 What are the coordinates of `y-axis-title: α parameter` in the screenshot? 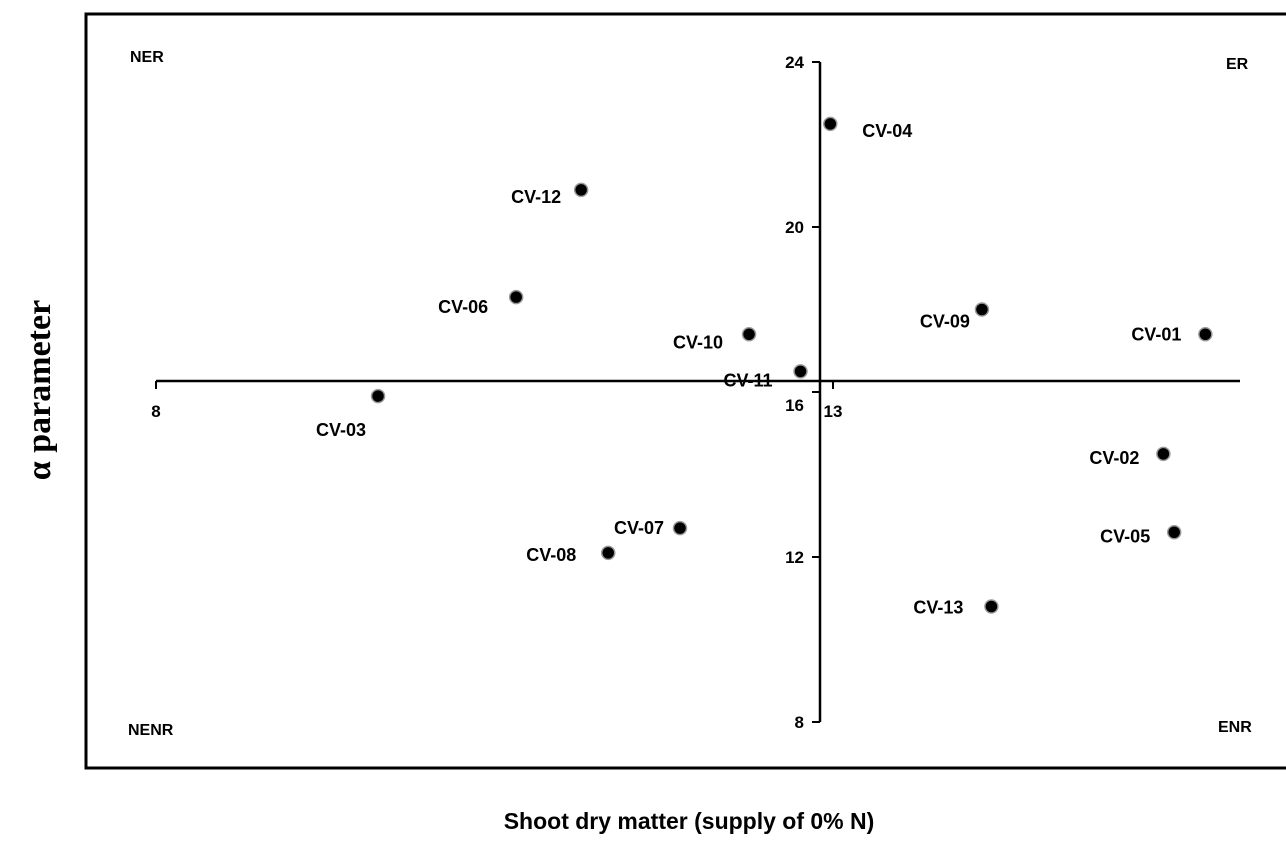 It's located at (39, 390).